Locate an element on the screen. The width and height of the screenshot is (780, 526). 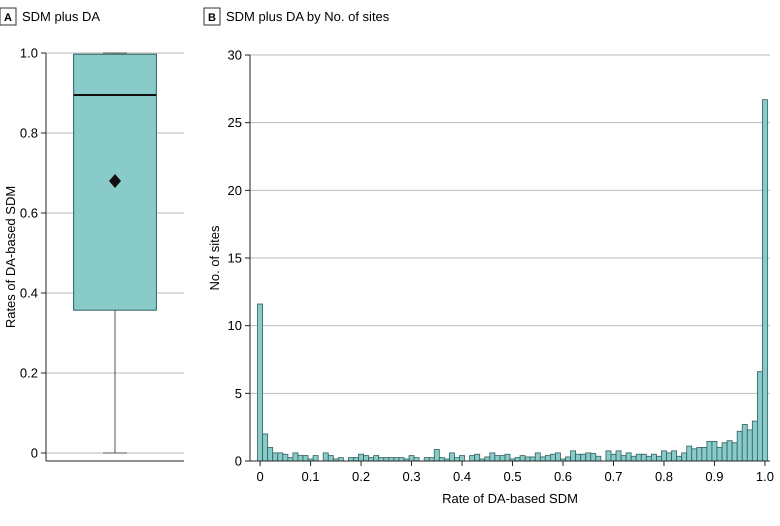
y-tick-label: 1.0 is located at coordinates (29, 53).